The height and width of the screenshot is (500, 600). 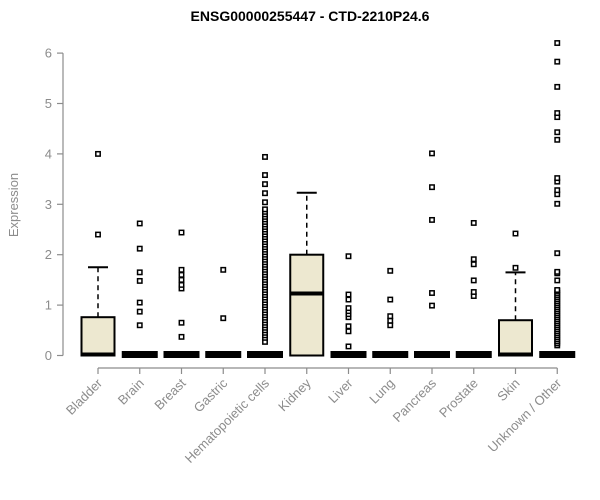 I want to click on box-bladder, so click(x=98, y=336).